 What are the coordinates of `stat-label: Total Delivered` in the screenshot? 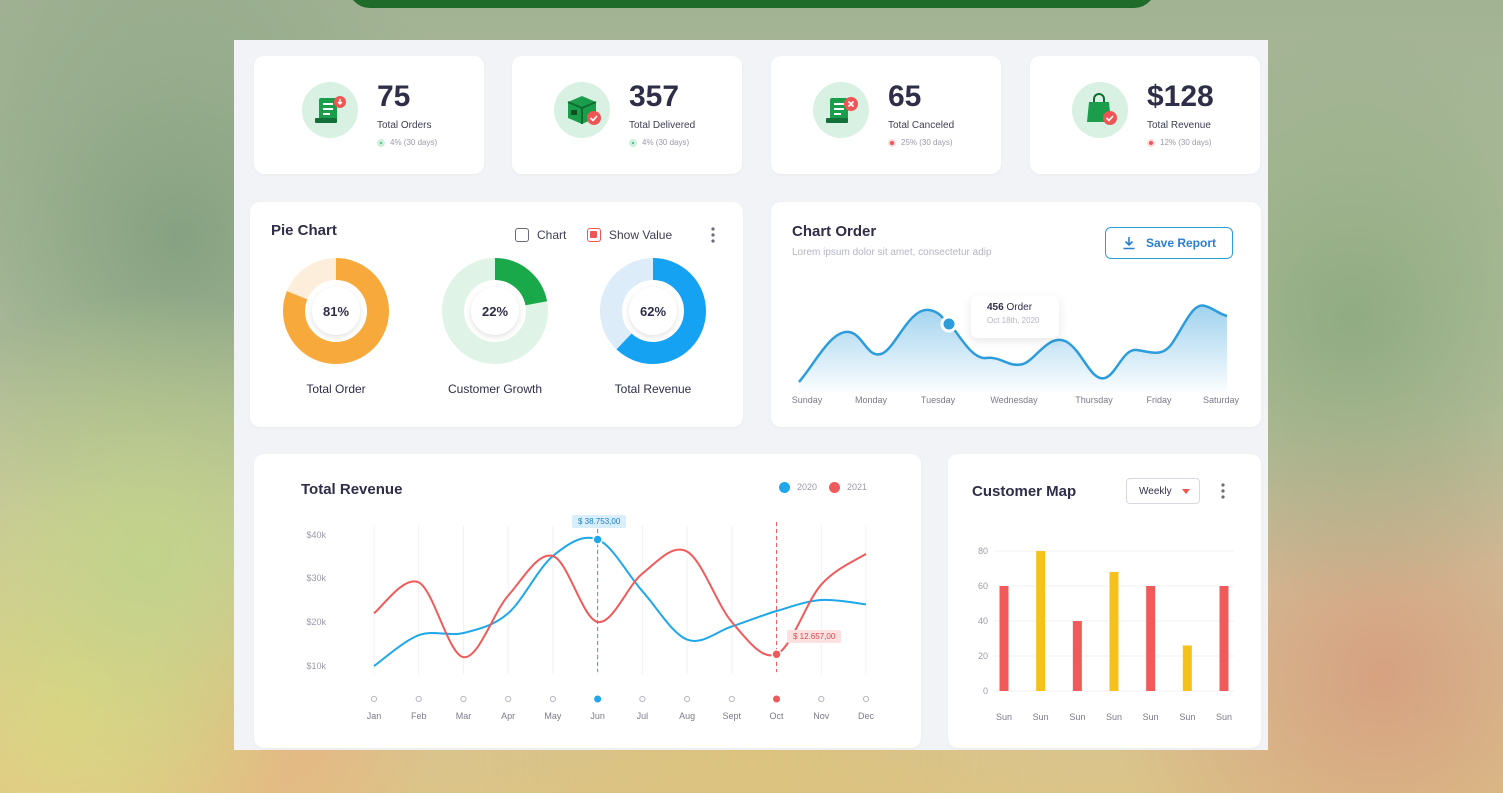 It's located at (662, 125).